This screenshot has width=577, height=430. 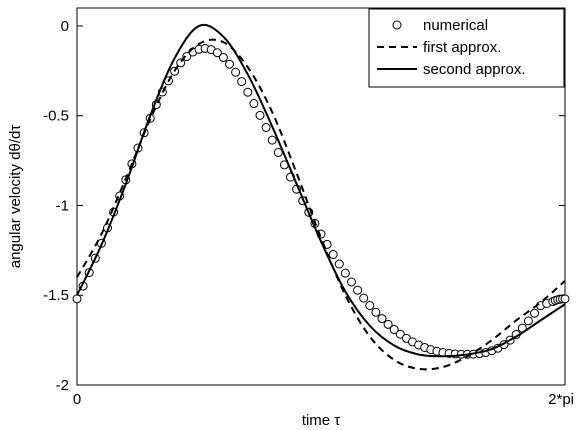 I want to click on legend-label: numerical, so click(x=455, y=25).